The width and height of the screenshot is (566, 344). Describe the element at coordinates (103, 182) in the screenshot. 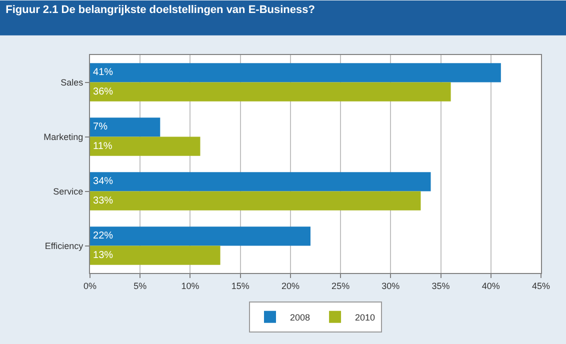

I see `data-label: 34%` at that location.